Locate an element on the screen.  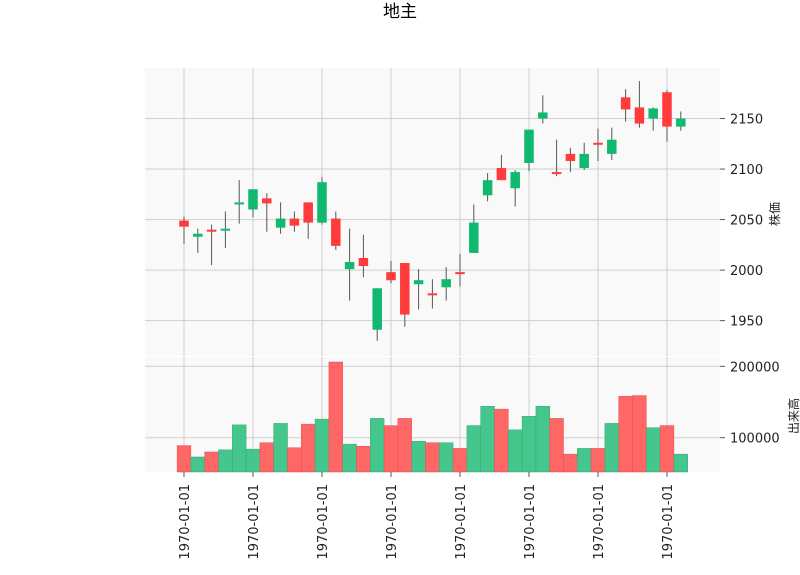
volume-tick-label: 200000 is located at coordinates (755, 367).